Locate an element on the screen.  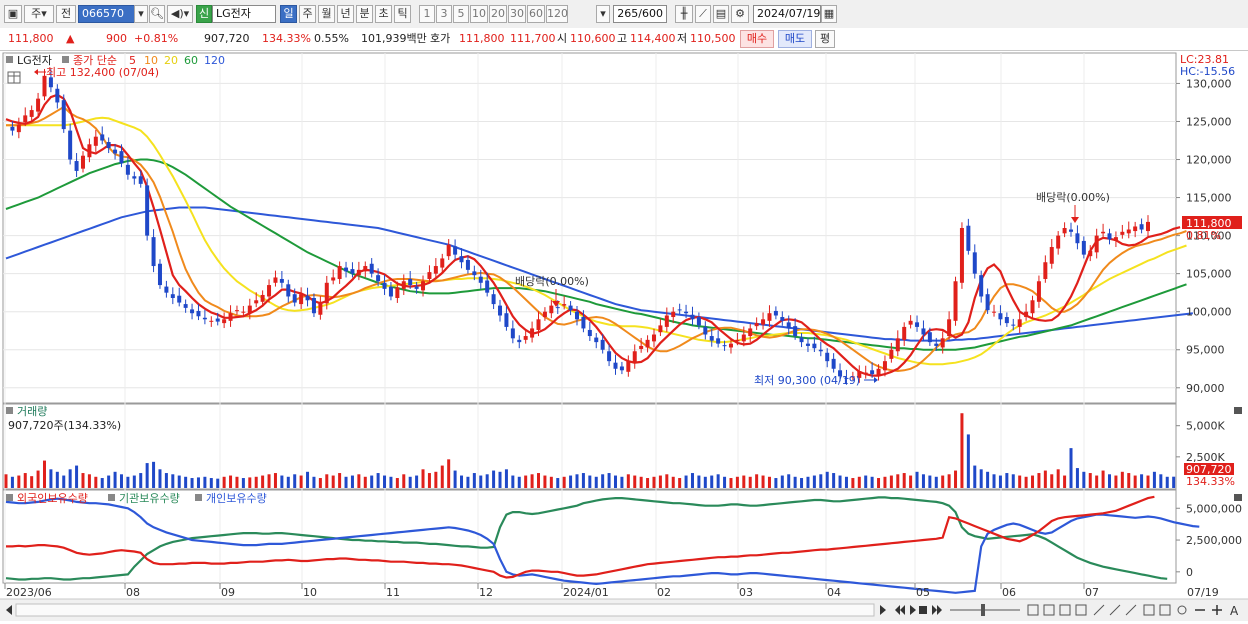
code-dropdown-icon: ▾ is located at coordinates (141, 14).